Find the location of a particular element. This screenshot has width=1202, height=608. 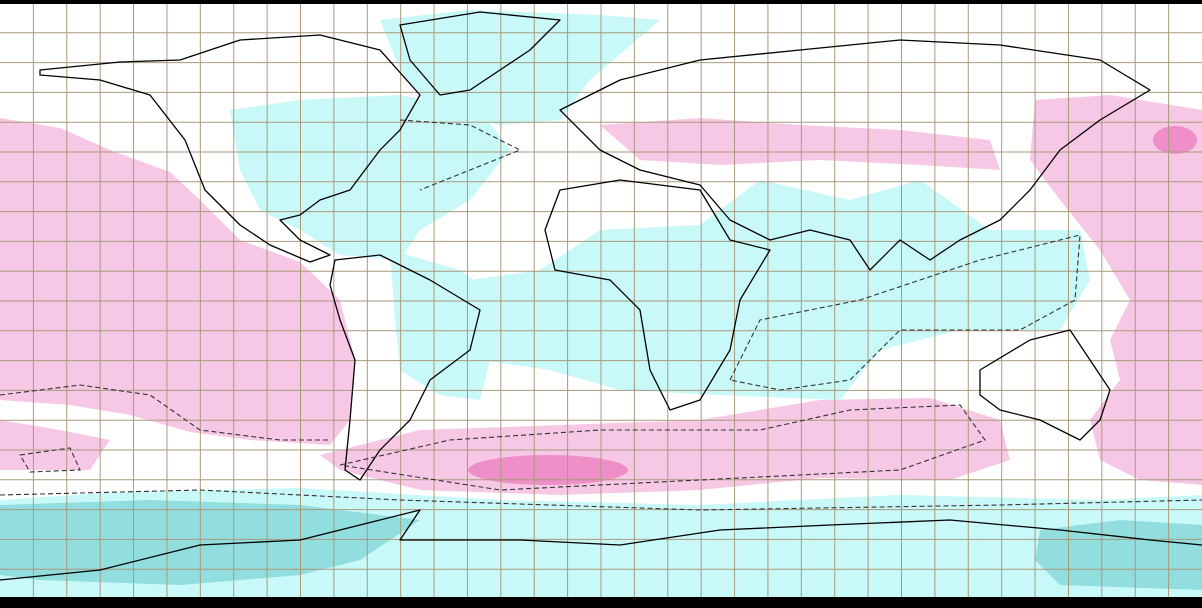

australia is located at coordinates (1045, 385).